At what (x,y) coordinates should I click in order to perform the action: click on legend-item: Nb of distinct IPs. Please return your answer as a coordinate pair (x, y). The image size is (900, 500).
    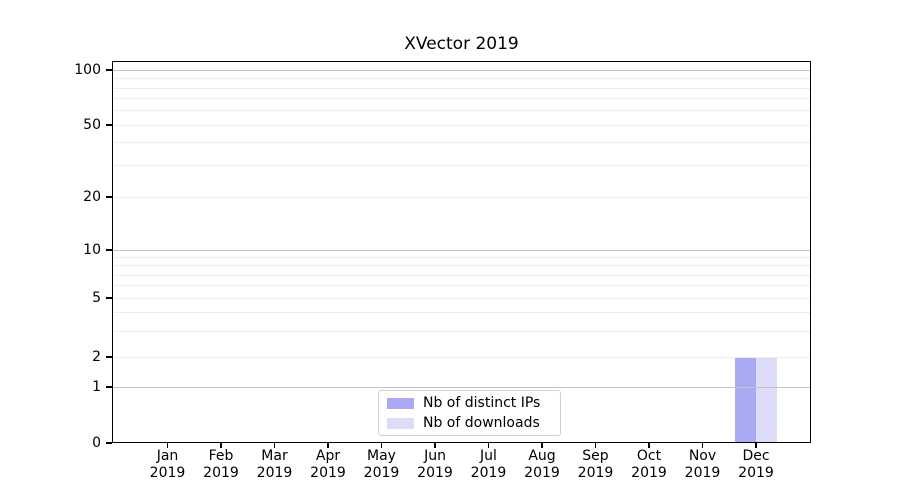
    Looking at the image, I should click on (469, 403).